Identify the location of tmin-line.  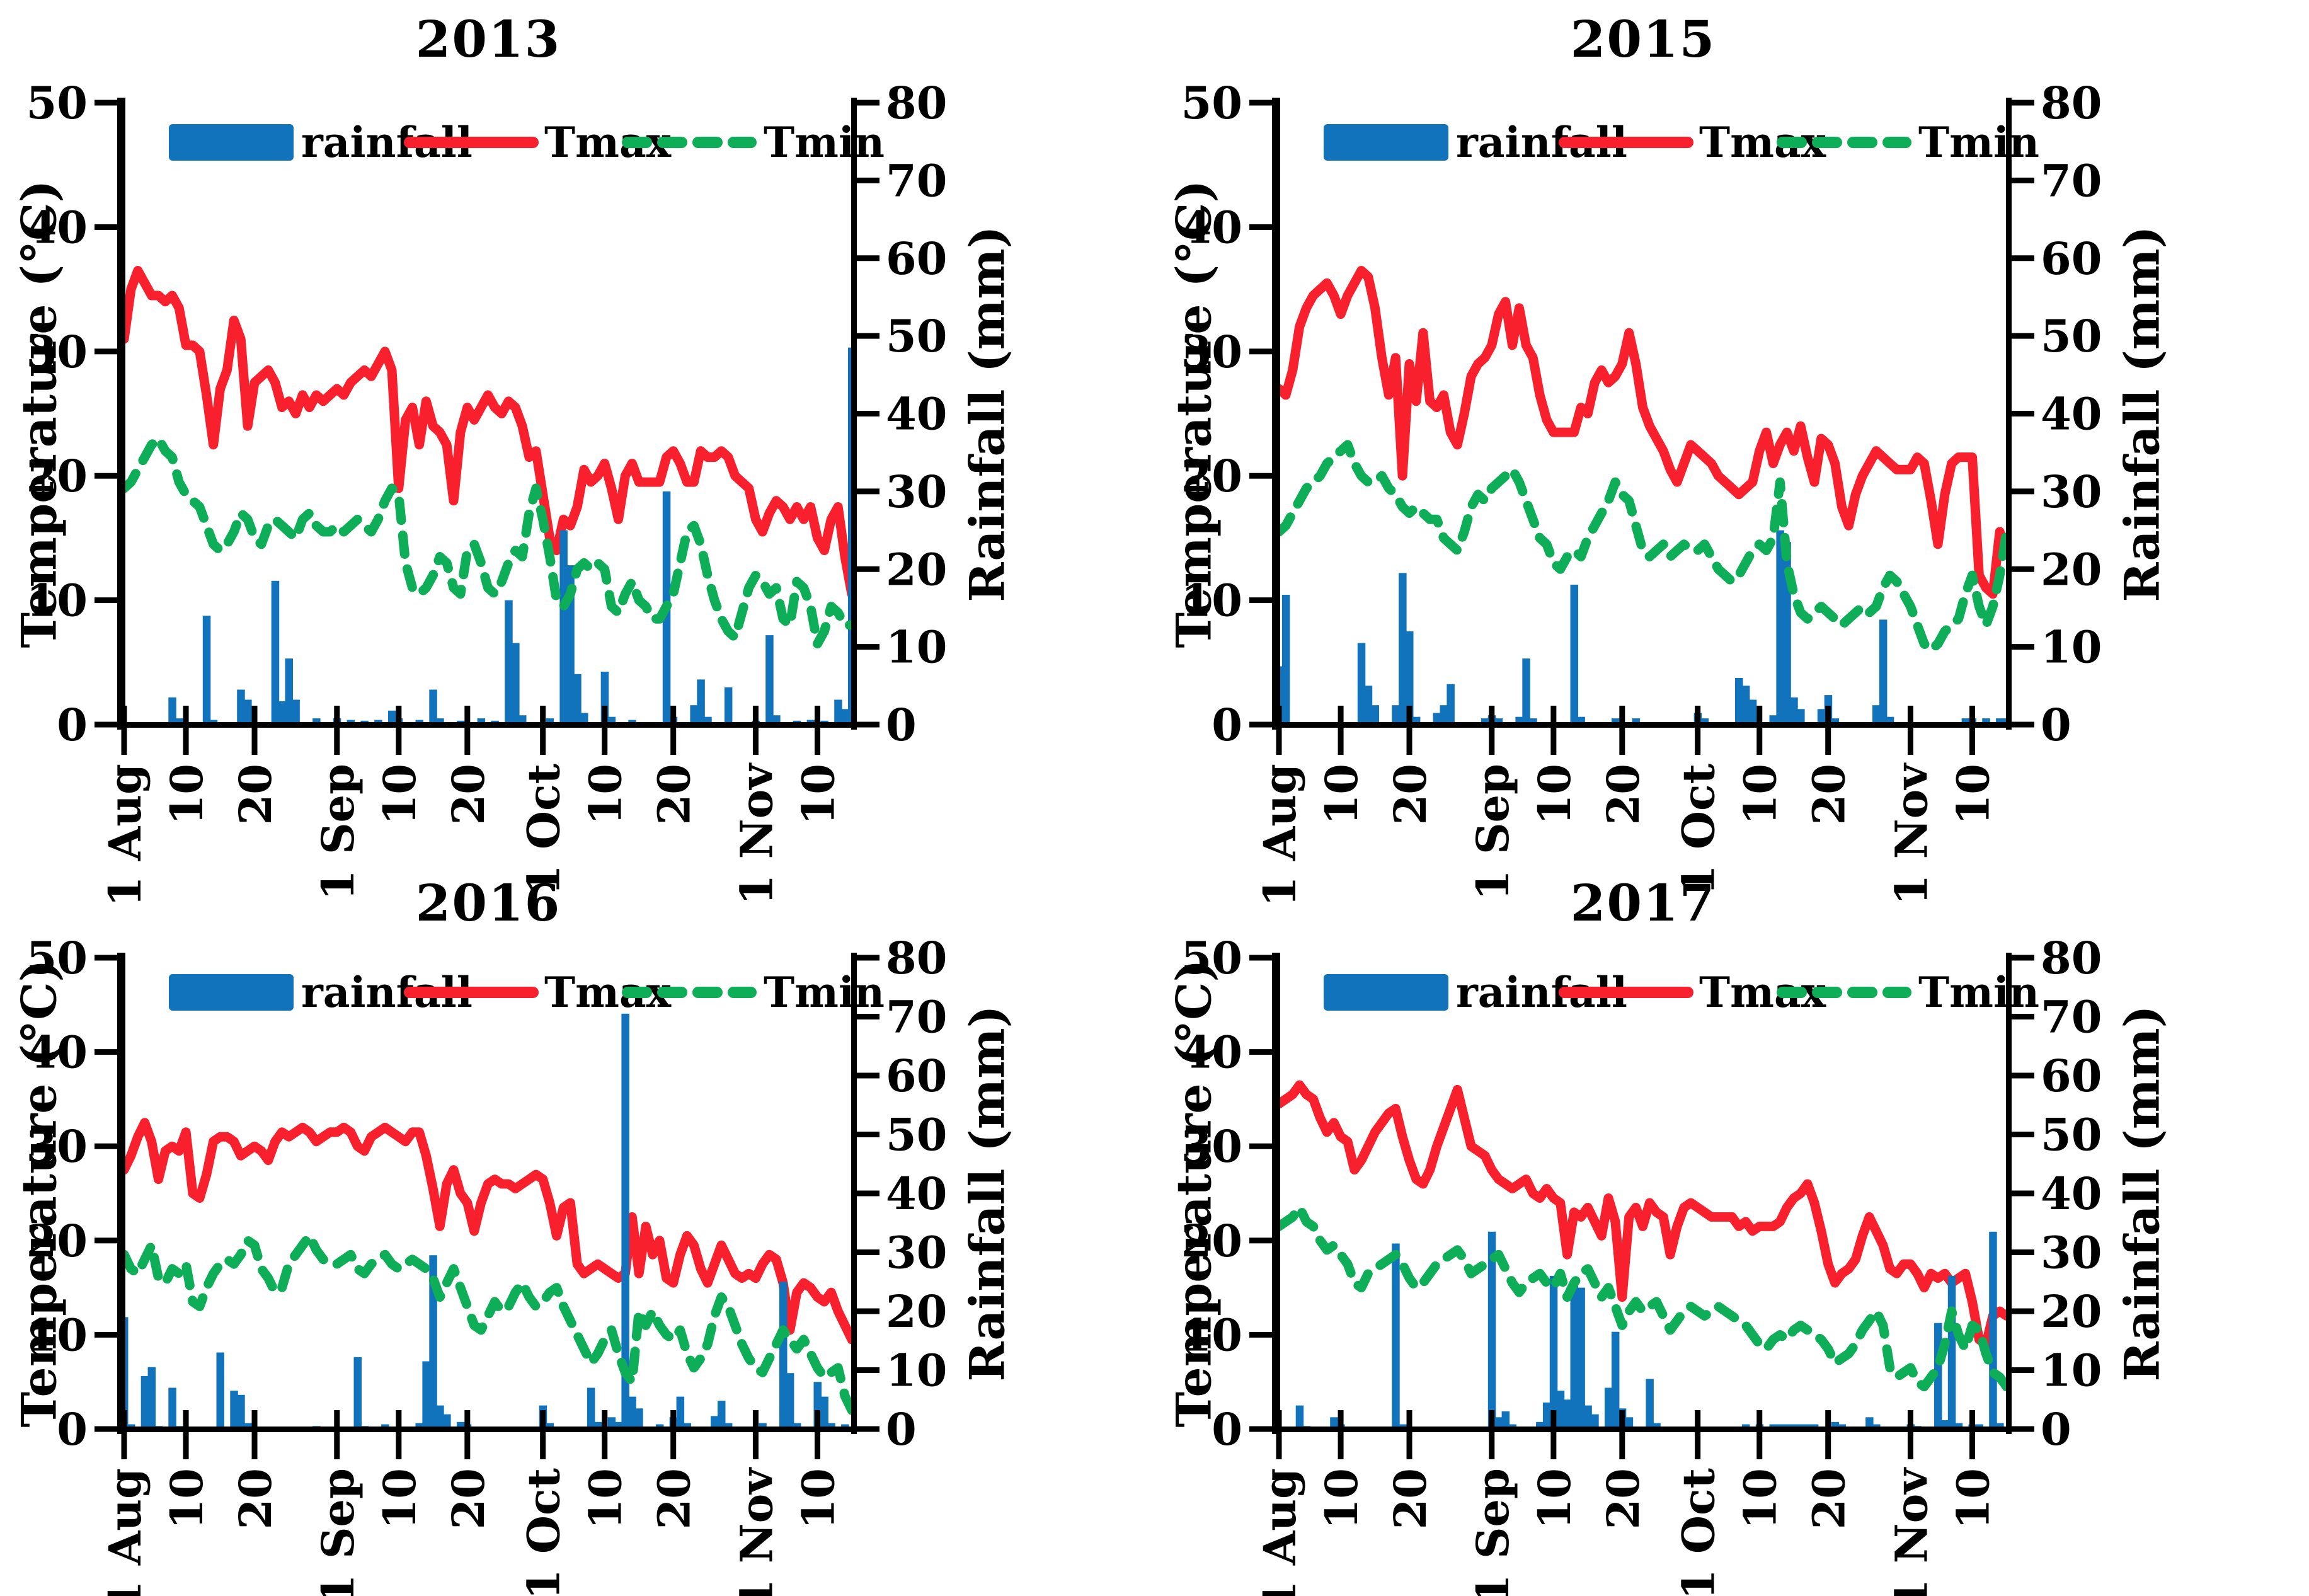
(489, 541).